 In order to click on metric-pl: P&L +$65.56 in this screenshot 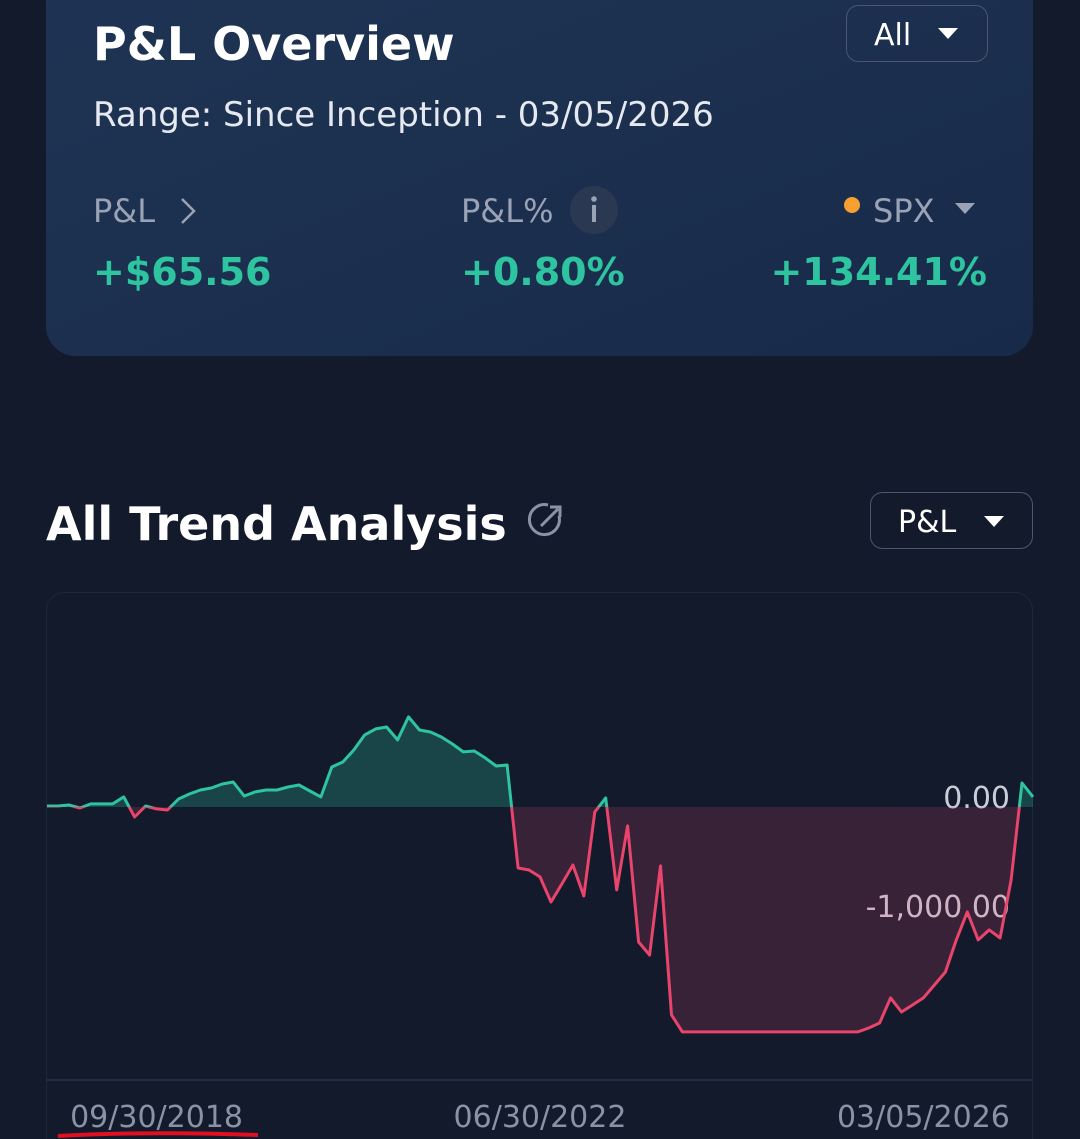, I will do `click(182, 243)`.